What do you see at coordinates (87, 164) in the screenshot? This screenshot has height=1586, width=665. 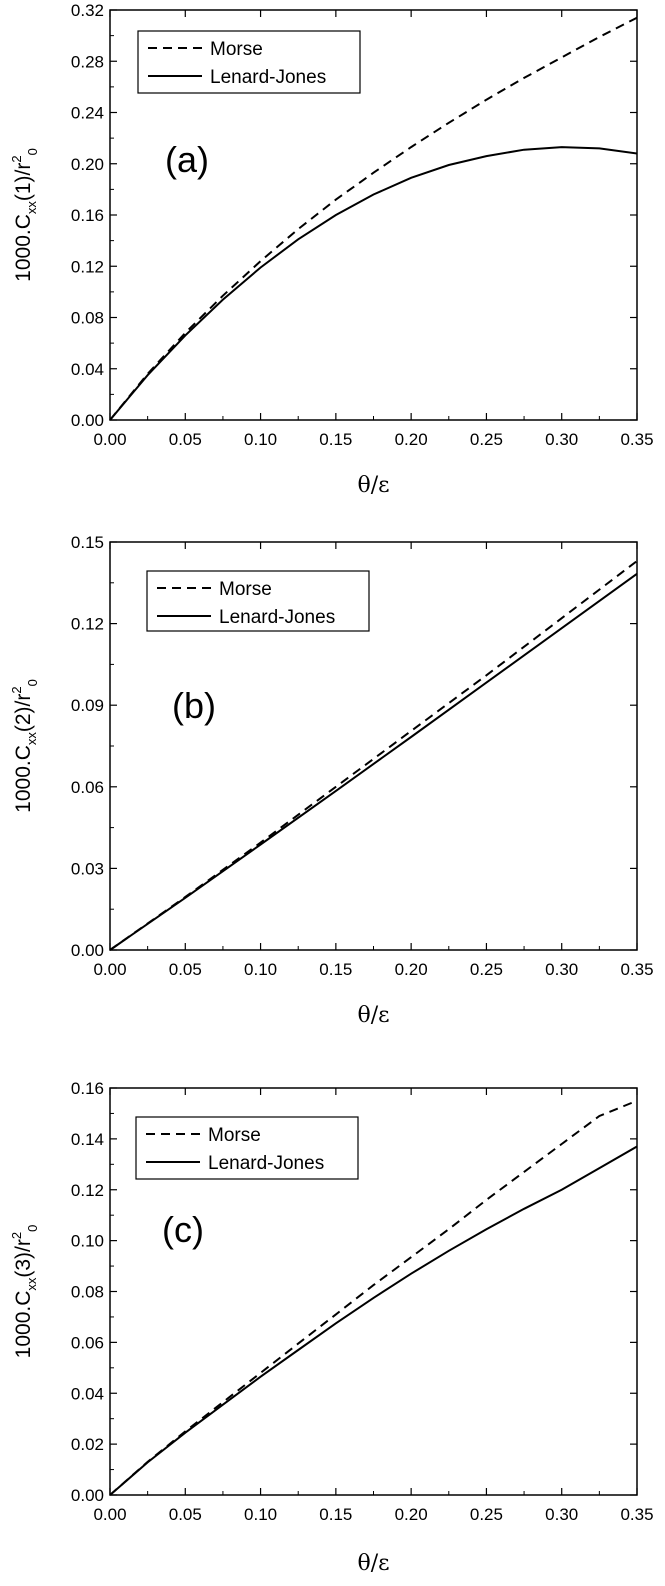 I see `y-tick-label: 0.20` at bounding box center [87, 164].